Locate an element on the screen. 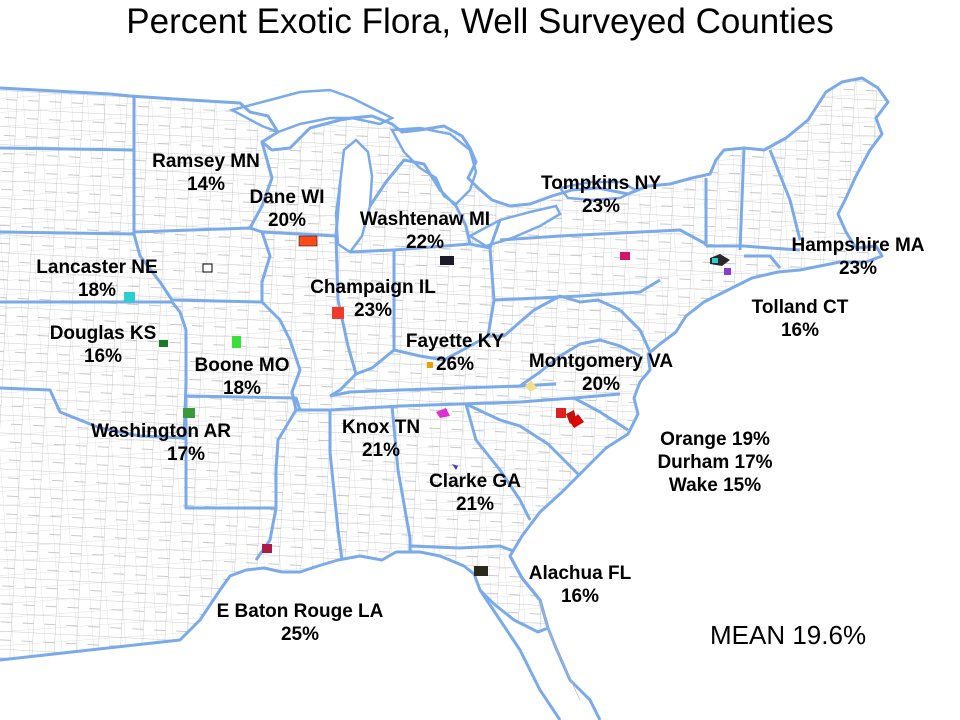  label-douglas: Douglas KS 16% is located at coordinates (103, 345).